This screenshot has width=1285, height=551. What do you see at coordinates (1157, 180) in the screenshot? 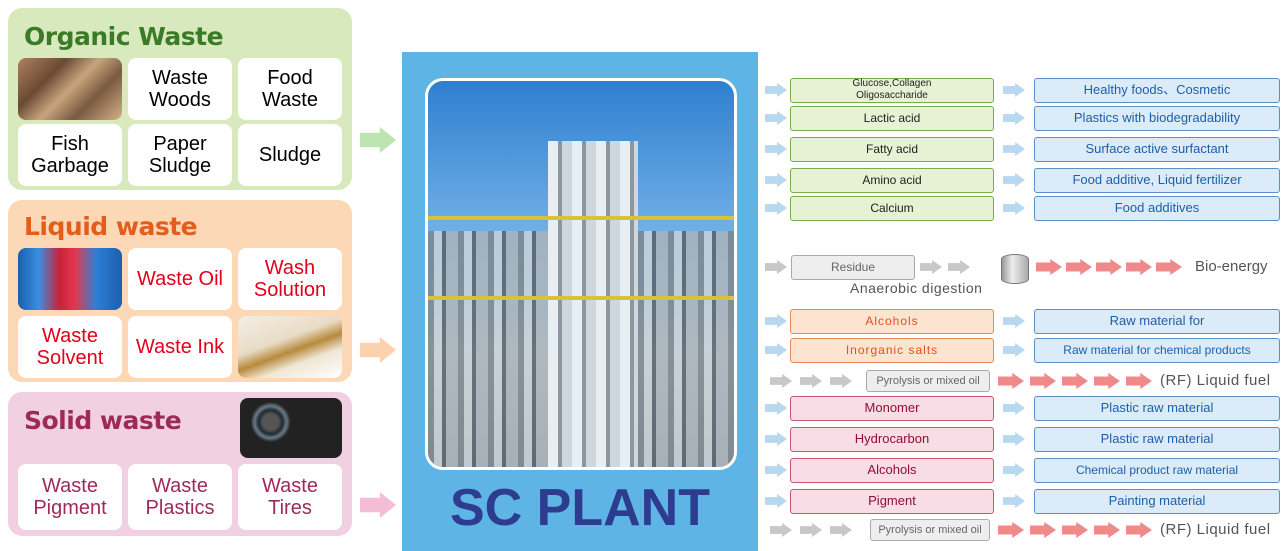
I see `label-box: Food additive, Liquid fertilizer` at bounding box center [1157, 180].